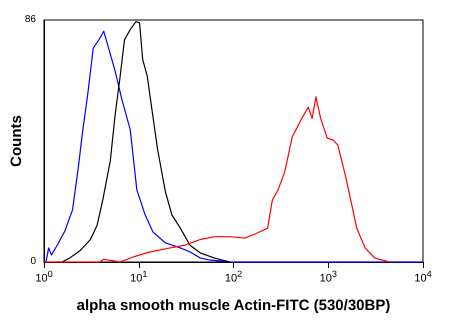 The image size is (450, 330). Describe the element at coordinates (423, 277) in the screenshot. I see `x-tick-label: 10$^{4}$` at that location.